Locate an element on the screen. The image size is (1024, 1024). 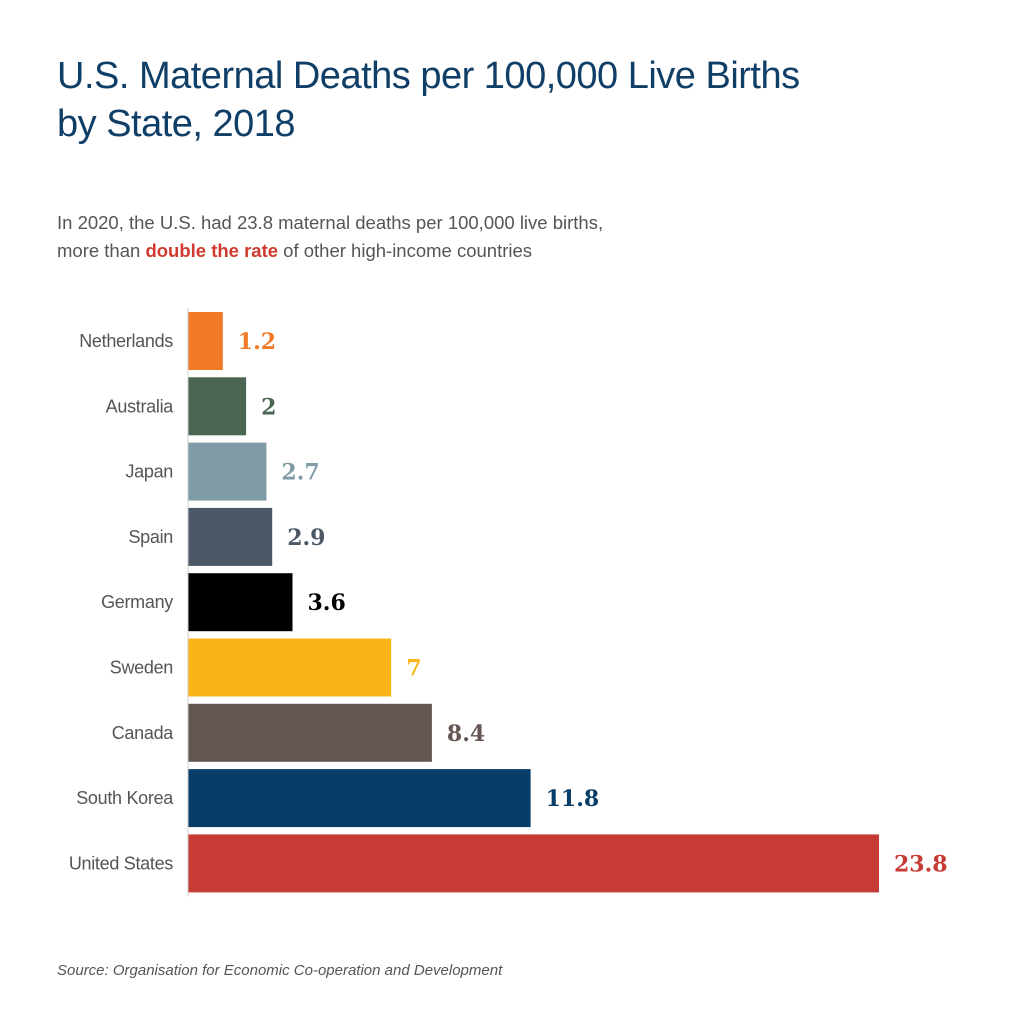
category-label-sweden: Sweden is located at coordinates (141, 668).